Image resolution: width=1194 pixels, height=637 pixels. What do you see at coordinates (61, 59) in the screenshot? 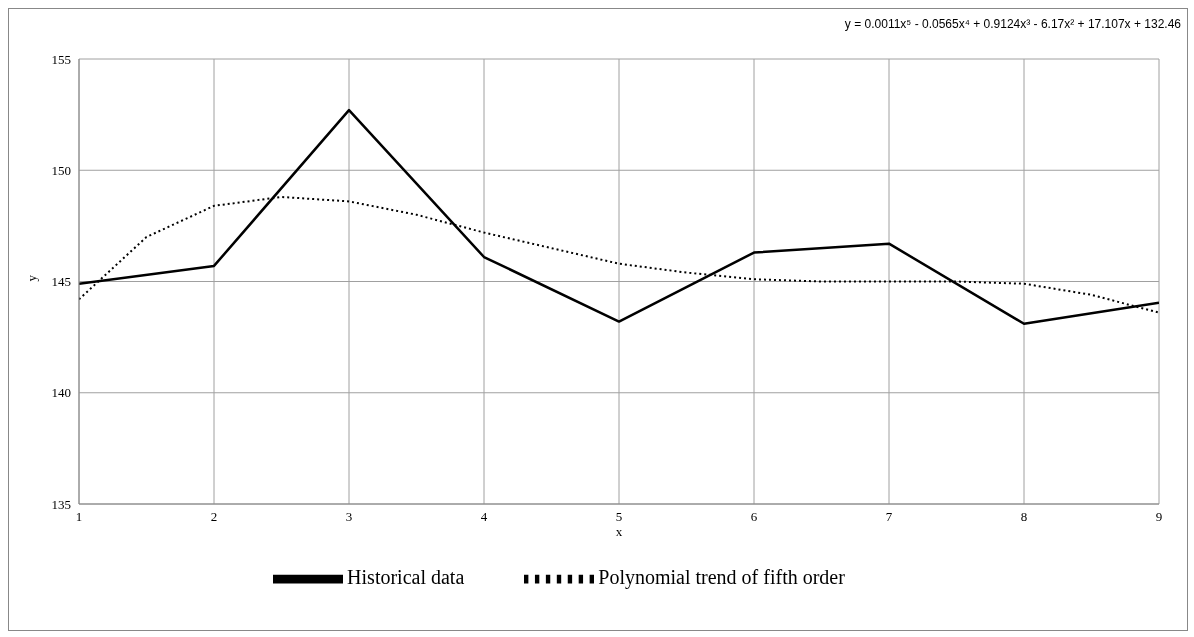
I see `y-tick-label: 155` at bounding box center [61, 59].